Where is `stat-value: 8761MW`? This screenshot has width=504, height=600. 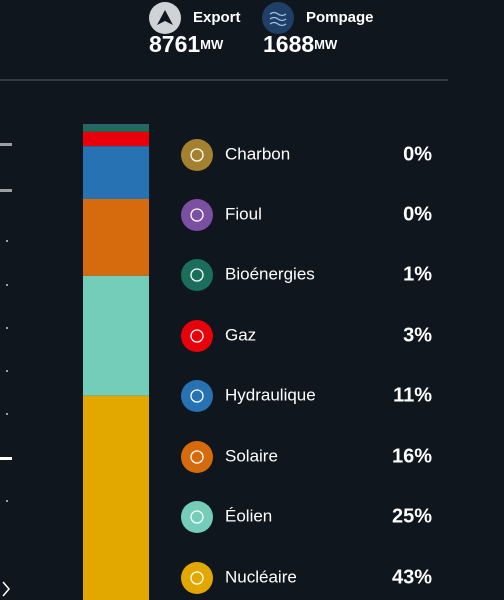 stat-value: 8761MW is located at coordinates (186, 44).